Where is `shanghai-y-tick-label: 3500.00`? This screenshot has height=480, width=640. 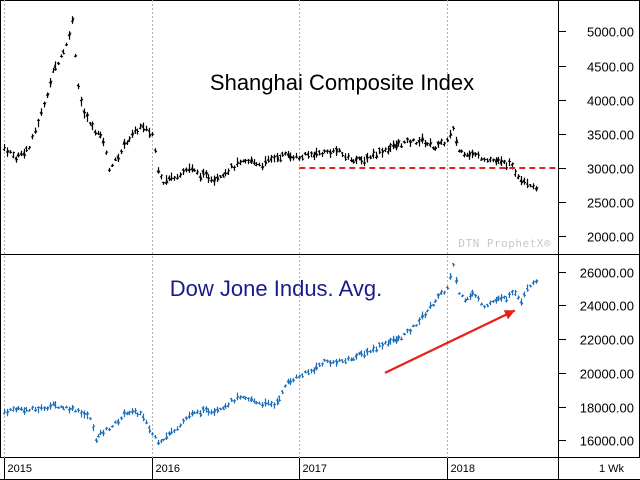 shanghai-y-tick-label: 3500.00 is located at coordinates (610, 135).